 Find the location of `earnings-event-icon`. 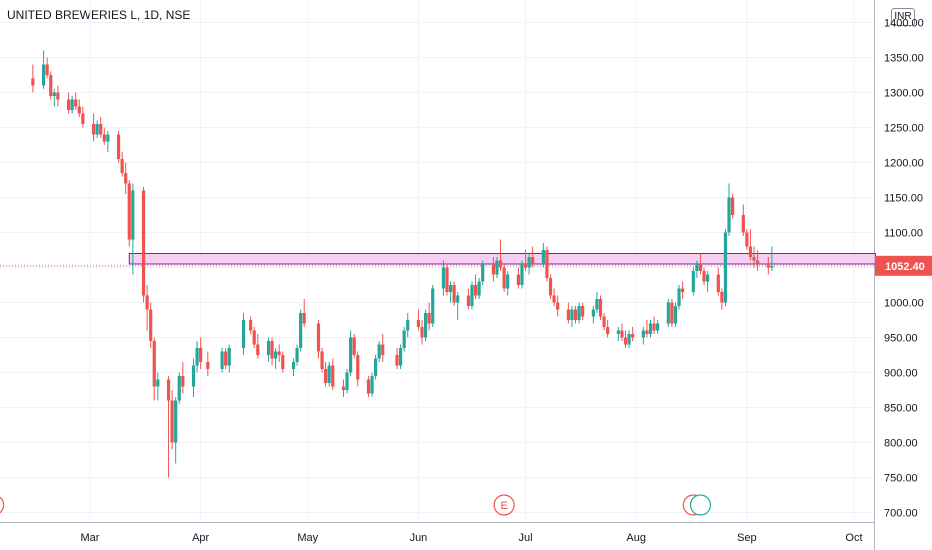

earnings-event-icon is located at coordinates (504, 505).